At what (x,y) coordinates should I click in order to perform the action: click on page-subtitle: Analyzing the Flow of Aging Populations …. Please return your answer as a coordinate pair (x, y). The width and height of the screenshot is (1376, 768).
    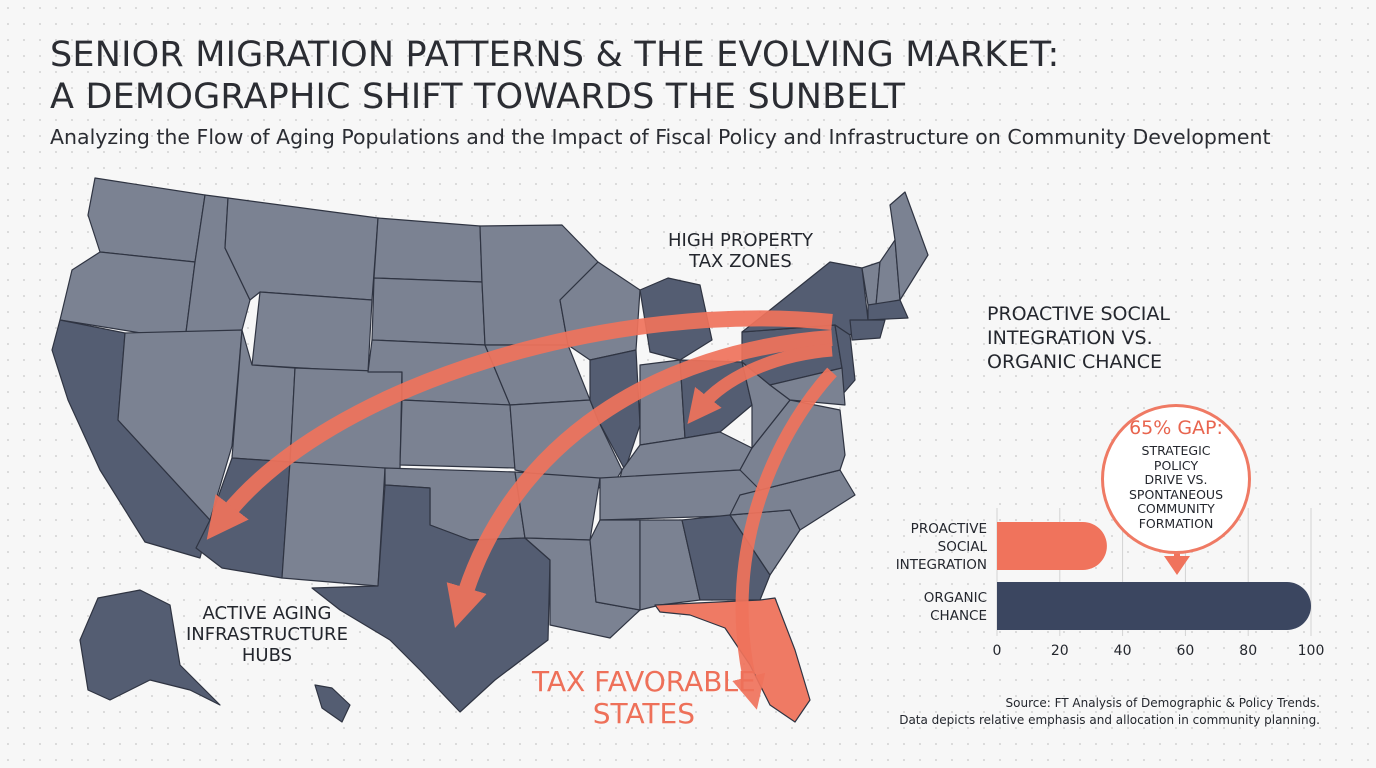
    Looking at the image, I should click on (660, 137).